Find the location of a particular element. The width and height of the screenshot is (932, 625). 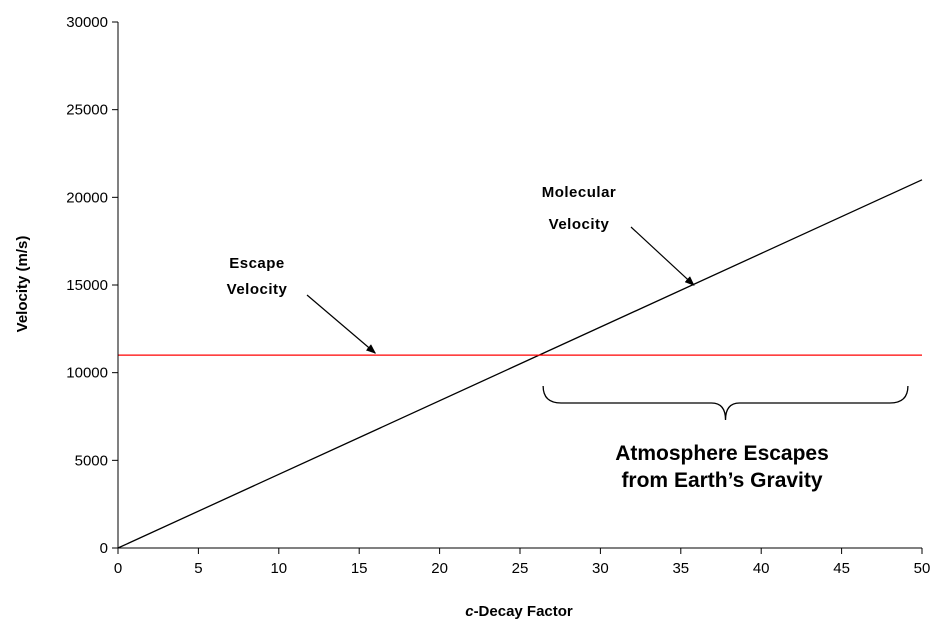

escape-velocity-label: Escape Velocity is located at coordinates (257, 276).